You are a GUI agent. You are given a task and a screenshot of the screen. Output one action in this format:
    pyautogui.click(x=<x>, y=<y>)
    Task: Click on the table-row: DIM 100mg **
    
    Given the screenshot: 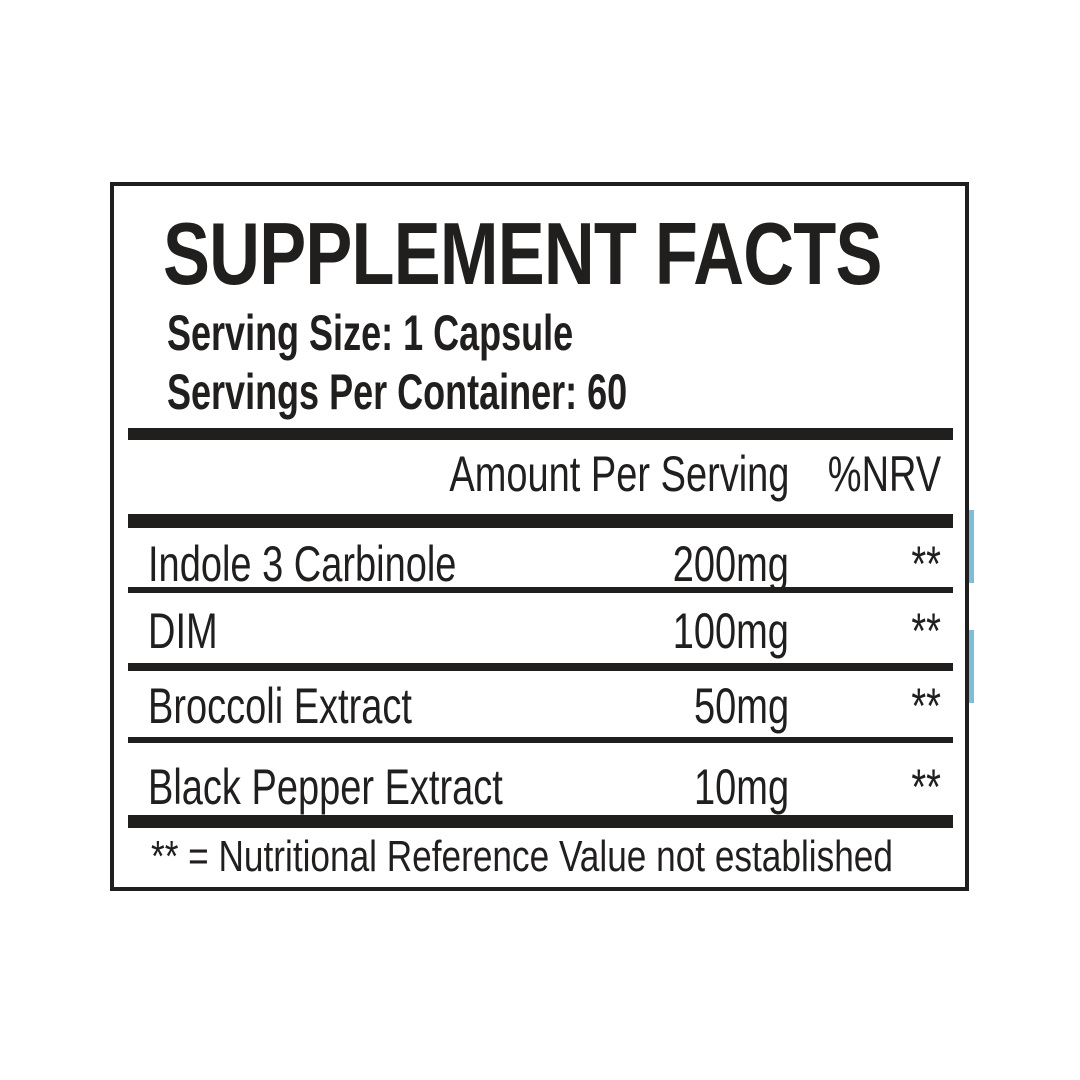 What is the action you would take?
    pyautogui.click(x=539, y=633)
    